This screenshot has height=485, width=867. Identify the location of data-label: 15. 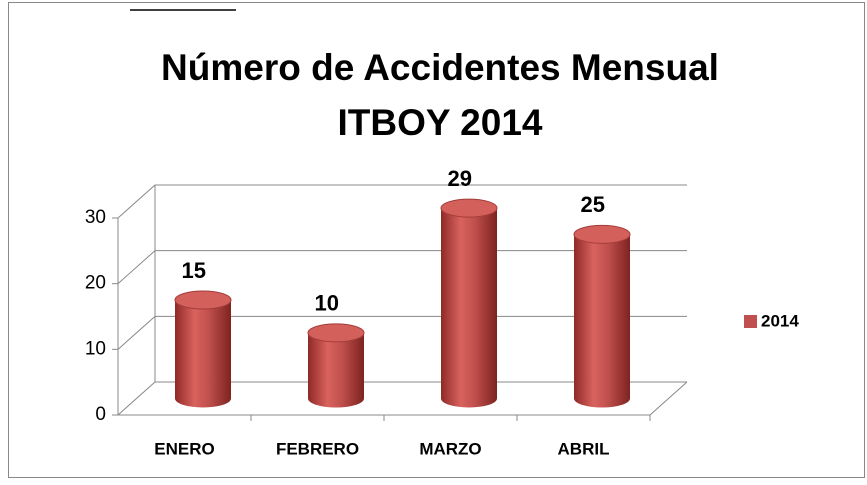
(194, 270).